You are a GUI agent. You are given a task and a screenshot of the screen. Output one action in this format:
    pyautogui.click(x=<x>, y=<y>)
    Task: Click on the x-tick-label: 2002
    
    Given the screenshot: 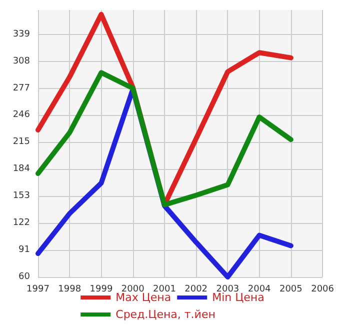 What is the action you would take?
    pyautogui.click(x=196, y=289)
    